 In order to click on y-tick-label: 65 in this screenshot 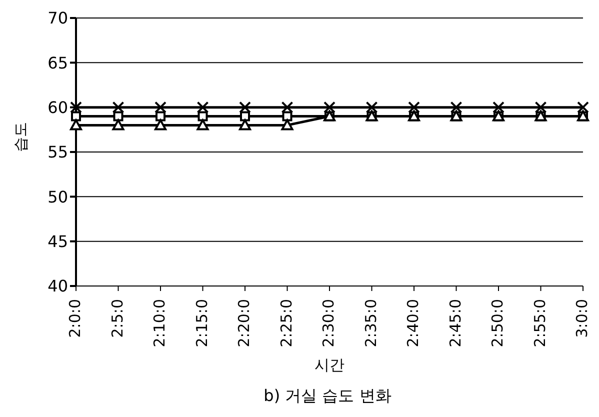, I will do `click(58, 62)`.